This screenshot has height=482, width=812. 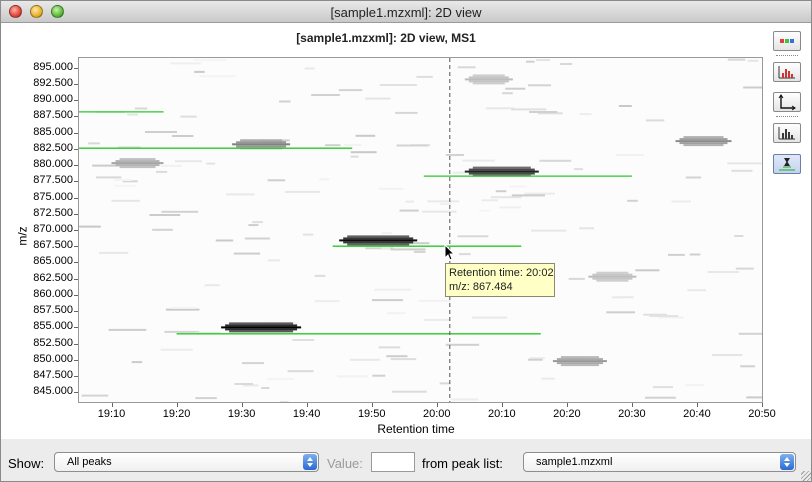 I want to click on y-tick-label: 857.500, so click(x=53, y=310).